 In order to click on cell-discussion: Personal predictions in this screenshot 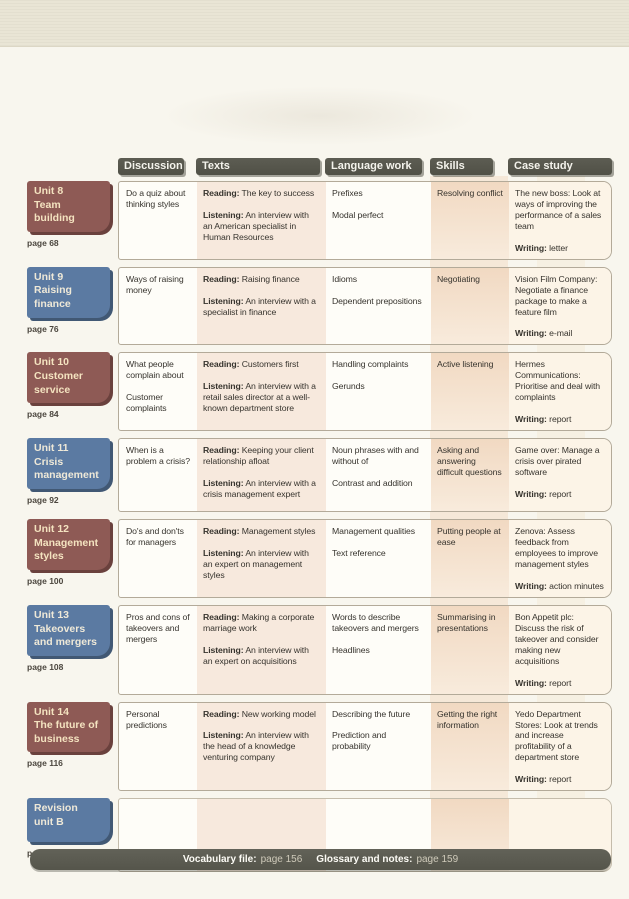, I will do `click(146, 719)`.